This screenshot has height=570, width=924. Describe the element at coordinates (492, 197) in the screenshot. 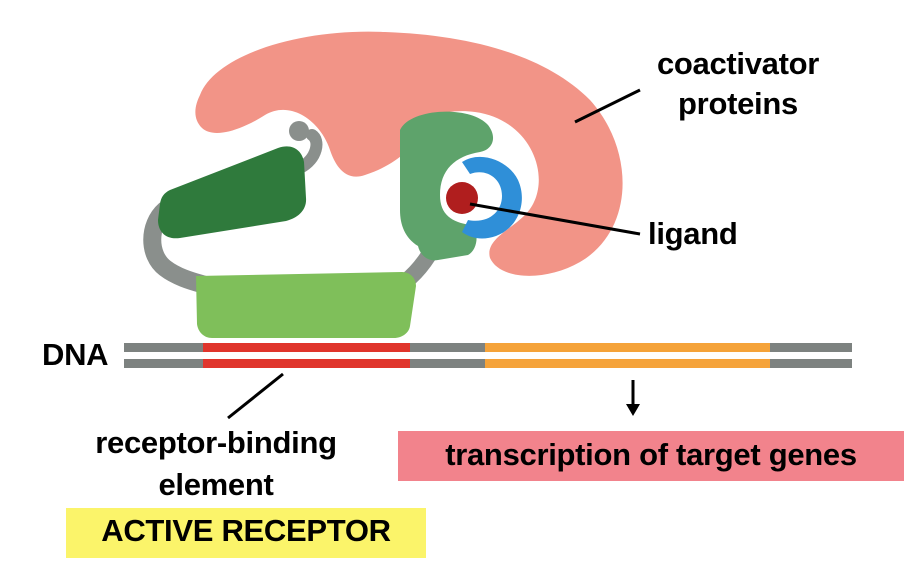

I see `ligand-pocket-shape` at that location.